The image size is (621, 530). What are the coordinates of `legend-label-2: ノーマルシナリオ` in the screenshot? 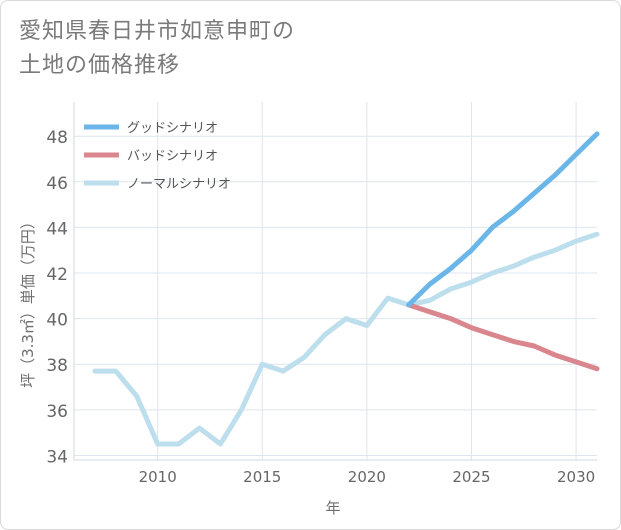 It's located at (179, 184).